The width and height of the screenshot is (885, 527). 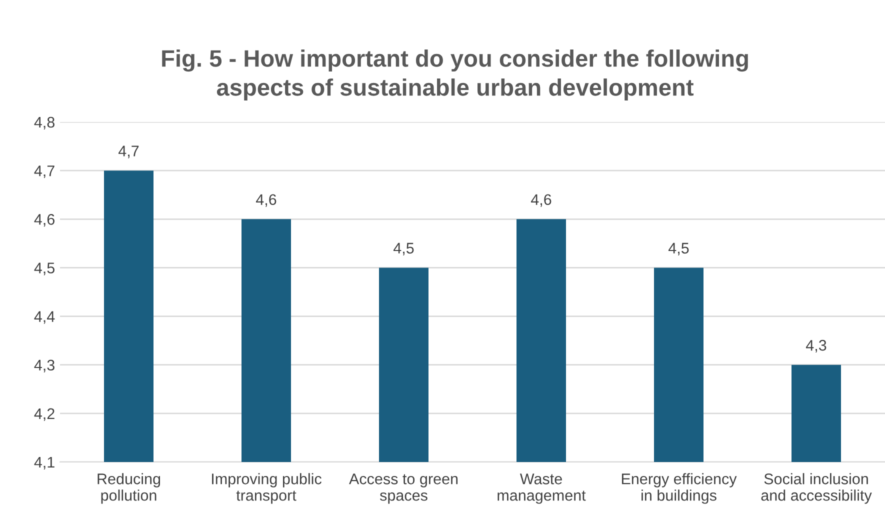 What do you see at coordinates (129, 488) in the screenshot?
I see `x-tick-label: Reducing pollution` at bounding box center [129, 488].